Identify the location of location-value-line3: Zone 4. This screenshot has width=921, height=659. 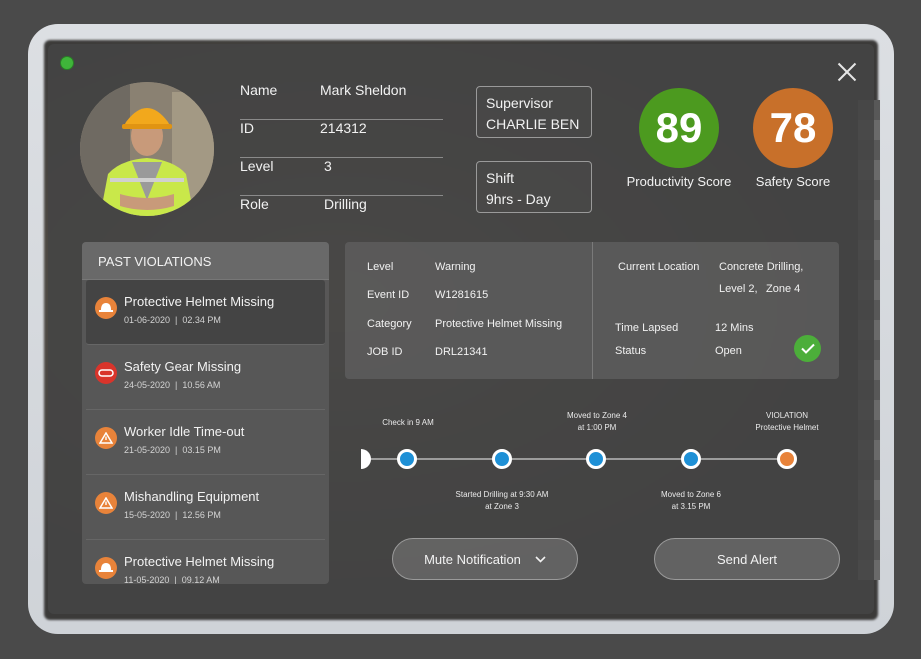
(783, 289).